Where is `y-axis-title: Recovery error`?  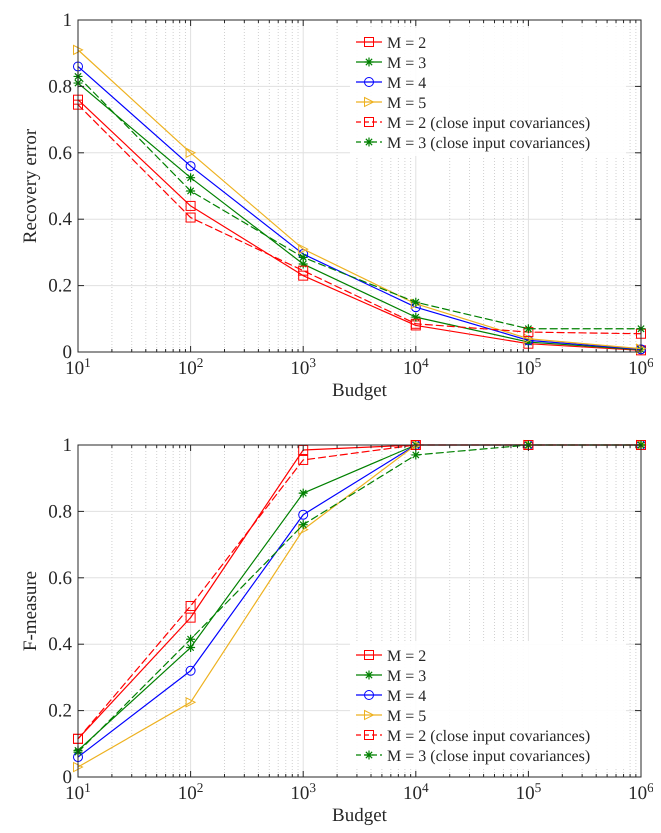 y-axis-title: Recovery error is located at coordinates (30, 186).